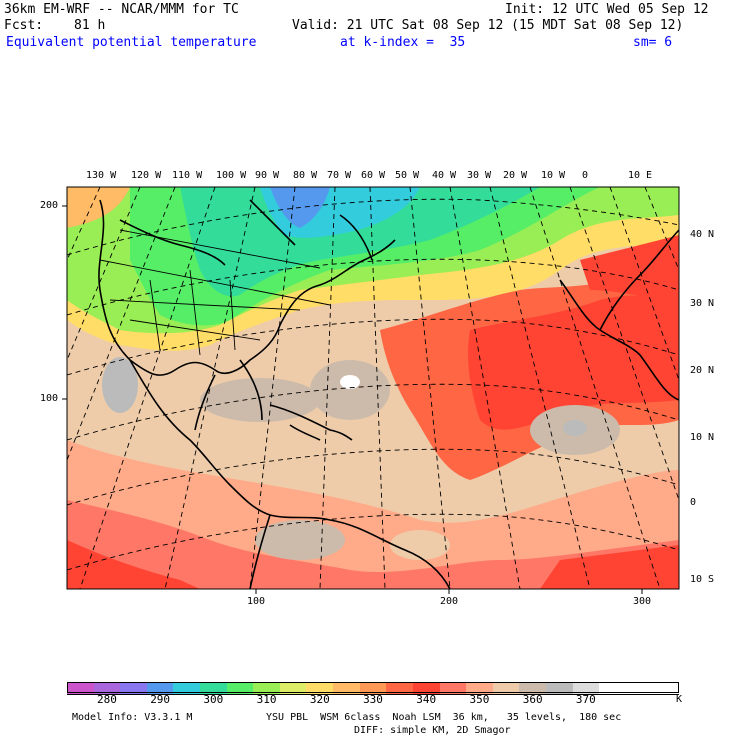  What do you see at coordinates (449, 601) in the screenshot?
I see `grid-tick-bottom-200: 200` at bounding box center [449, 601].